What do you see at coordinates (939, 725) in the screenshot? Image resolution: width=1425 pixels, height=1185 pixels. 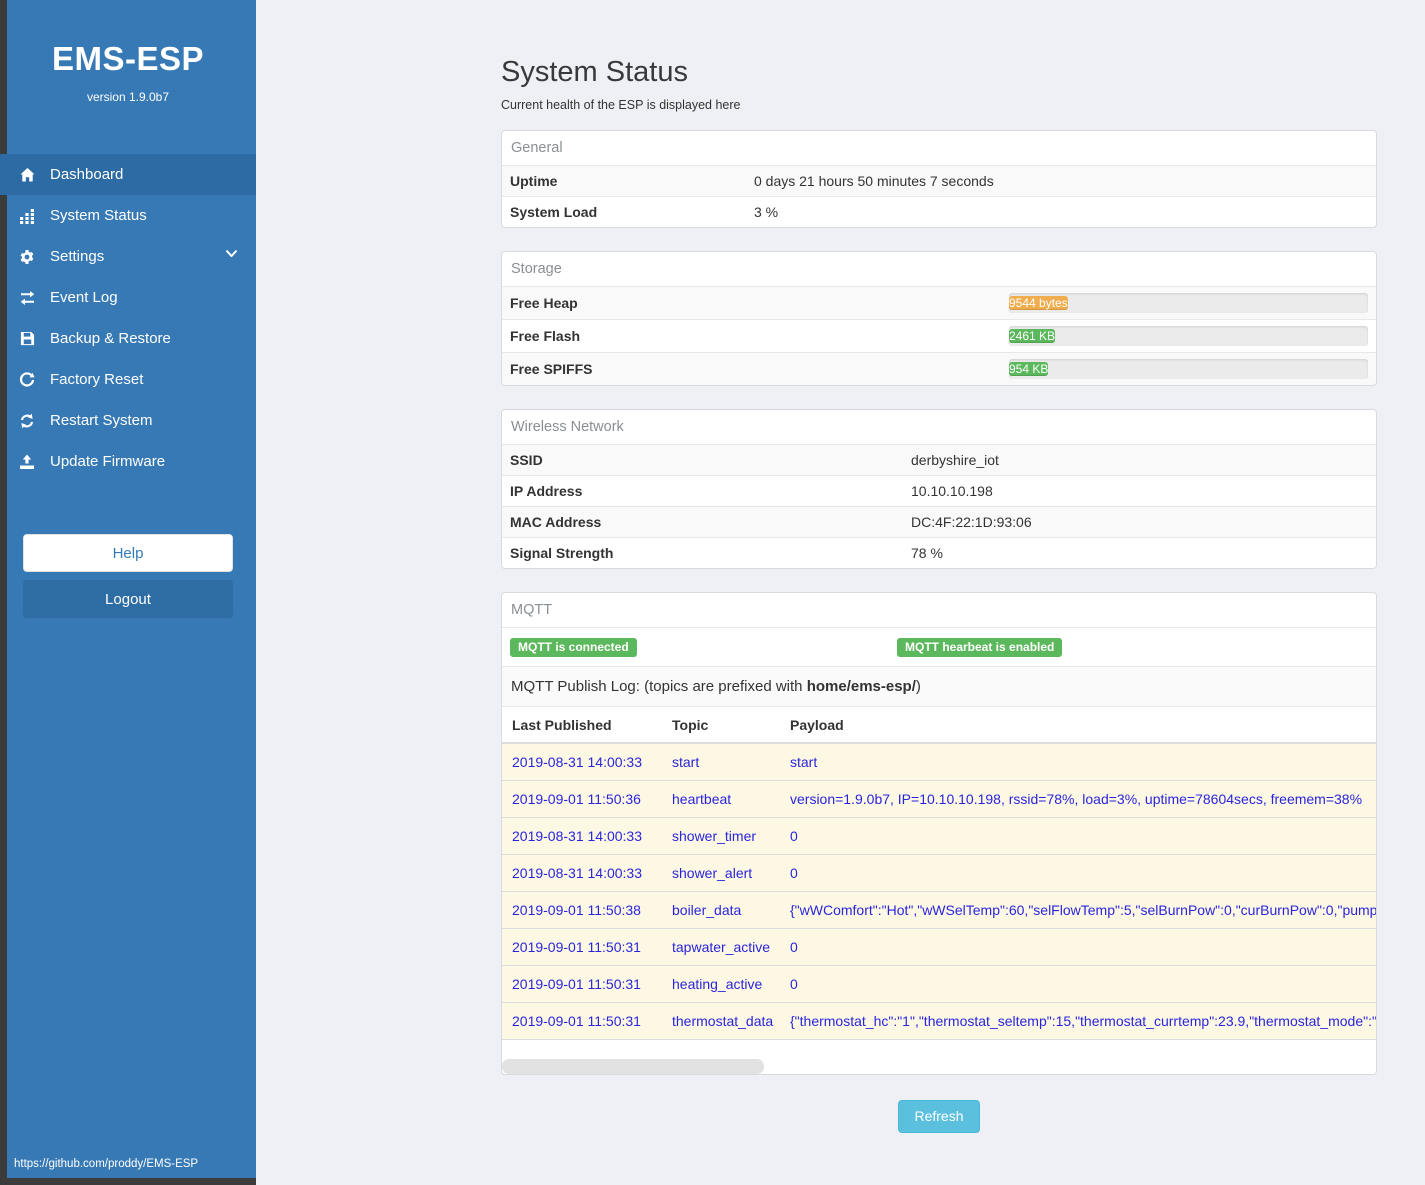 I see `mqtt-table-header: Last Published Topic Payload` at bounding box center [939, 725].